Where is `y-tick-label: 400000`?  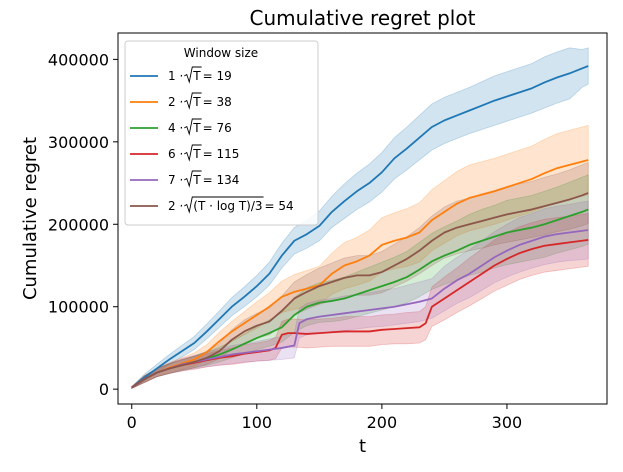 y-tick-label: 400000 is located at coordinates (78, 59).